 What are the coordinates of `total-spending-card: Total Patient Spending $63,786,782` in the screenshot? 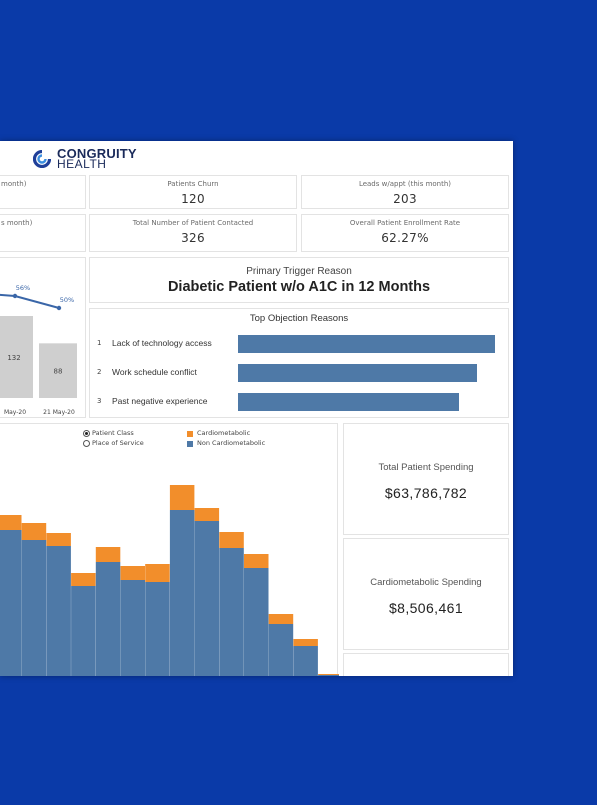 It's located at (426, 479).